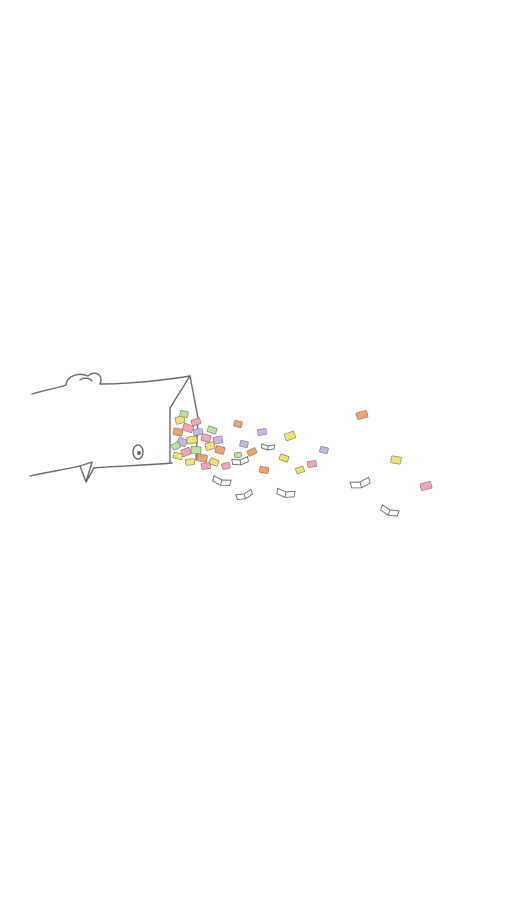 Image resolution: width=506 pixels, height=900 pixels. What do you see at coordinates (111, 383) in the screenshot?
I see `whale-back-line` at bounding box center [111, 383].